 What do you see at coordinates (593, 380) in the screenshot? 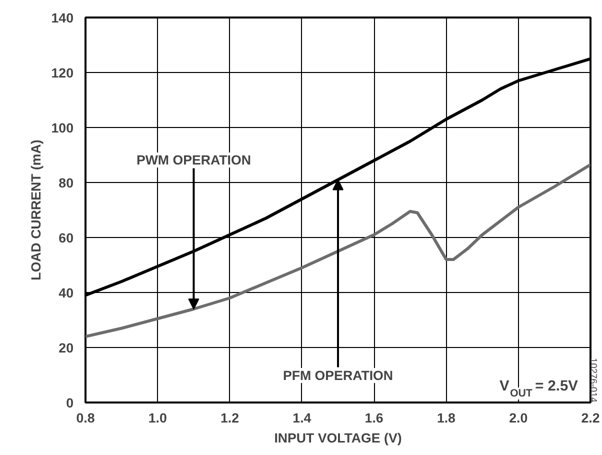
I see `annotation: 10276-014` at bounding box center [593, 380].